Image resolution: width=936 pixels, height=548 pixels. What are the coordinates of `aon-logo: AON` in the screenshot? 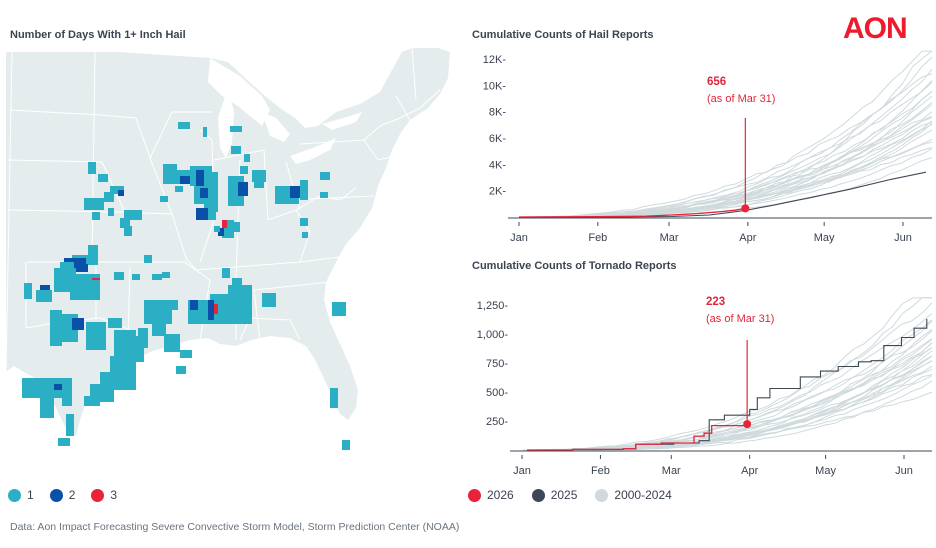 It's located at (875, 28).